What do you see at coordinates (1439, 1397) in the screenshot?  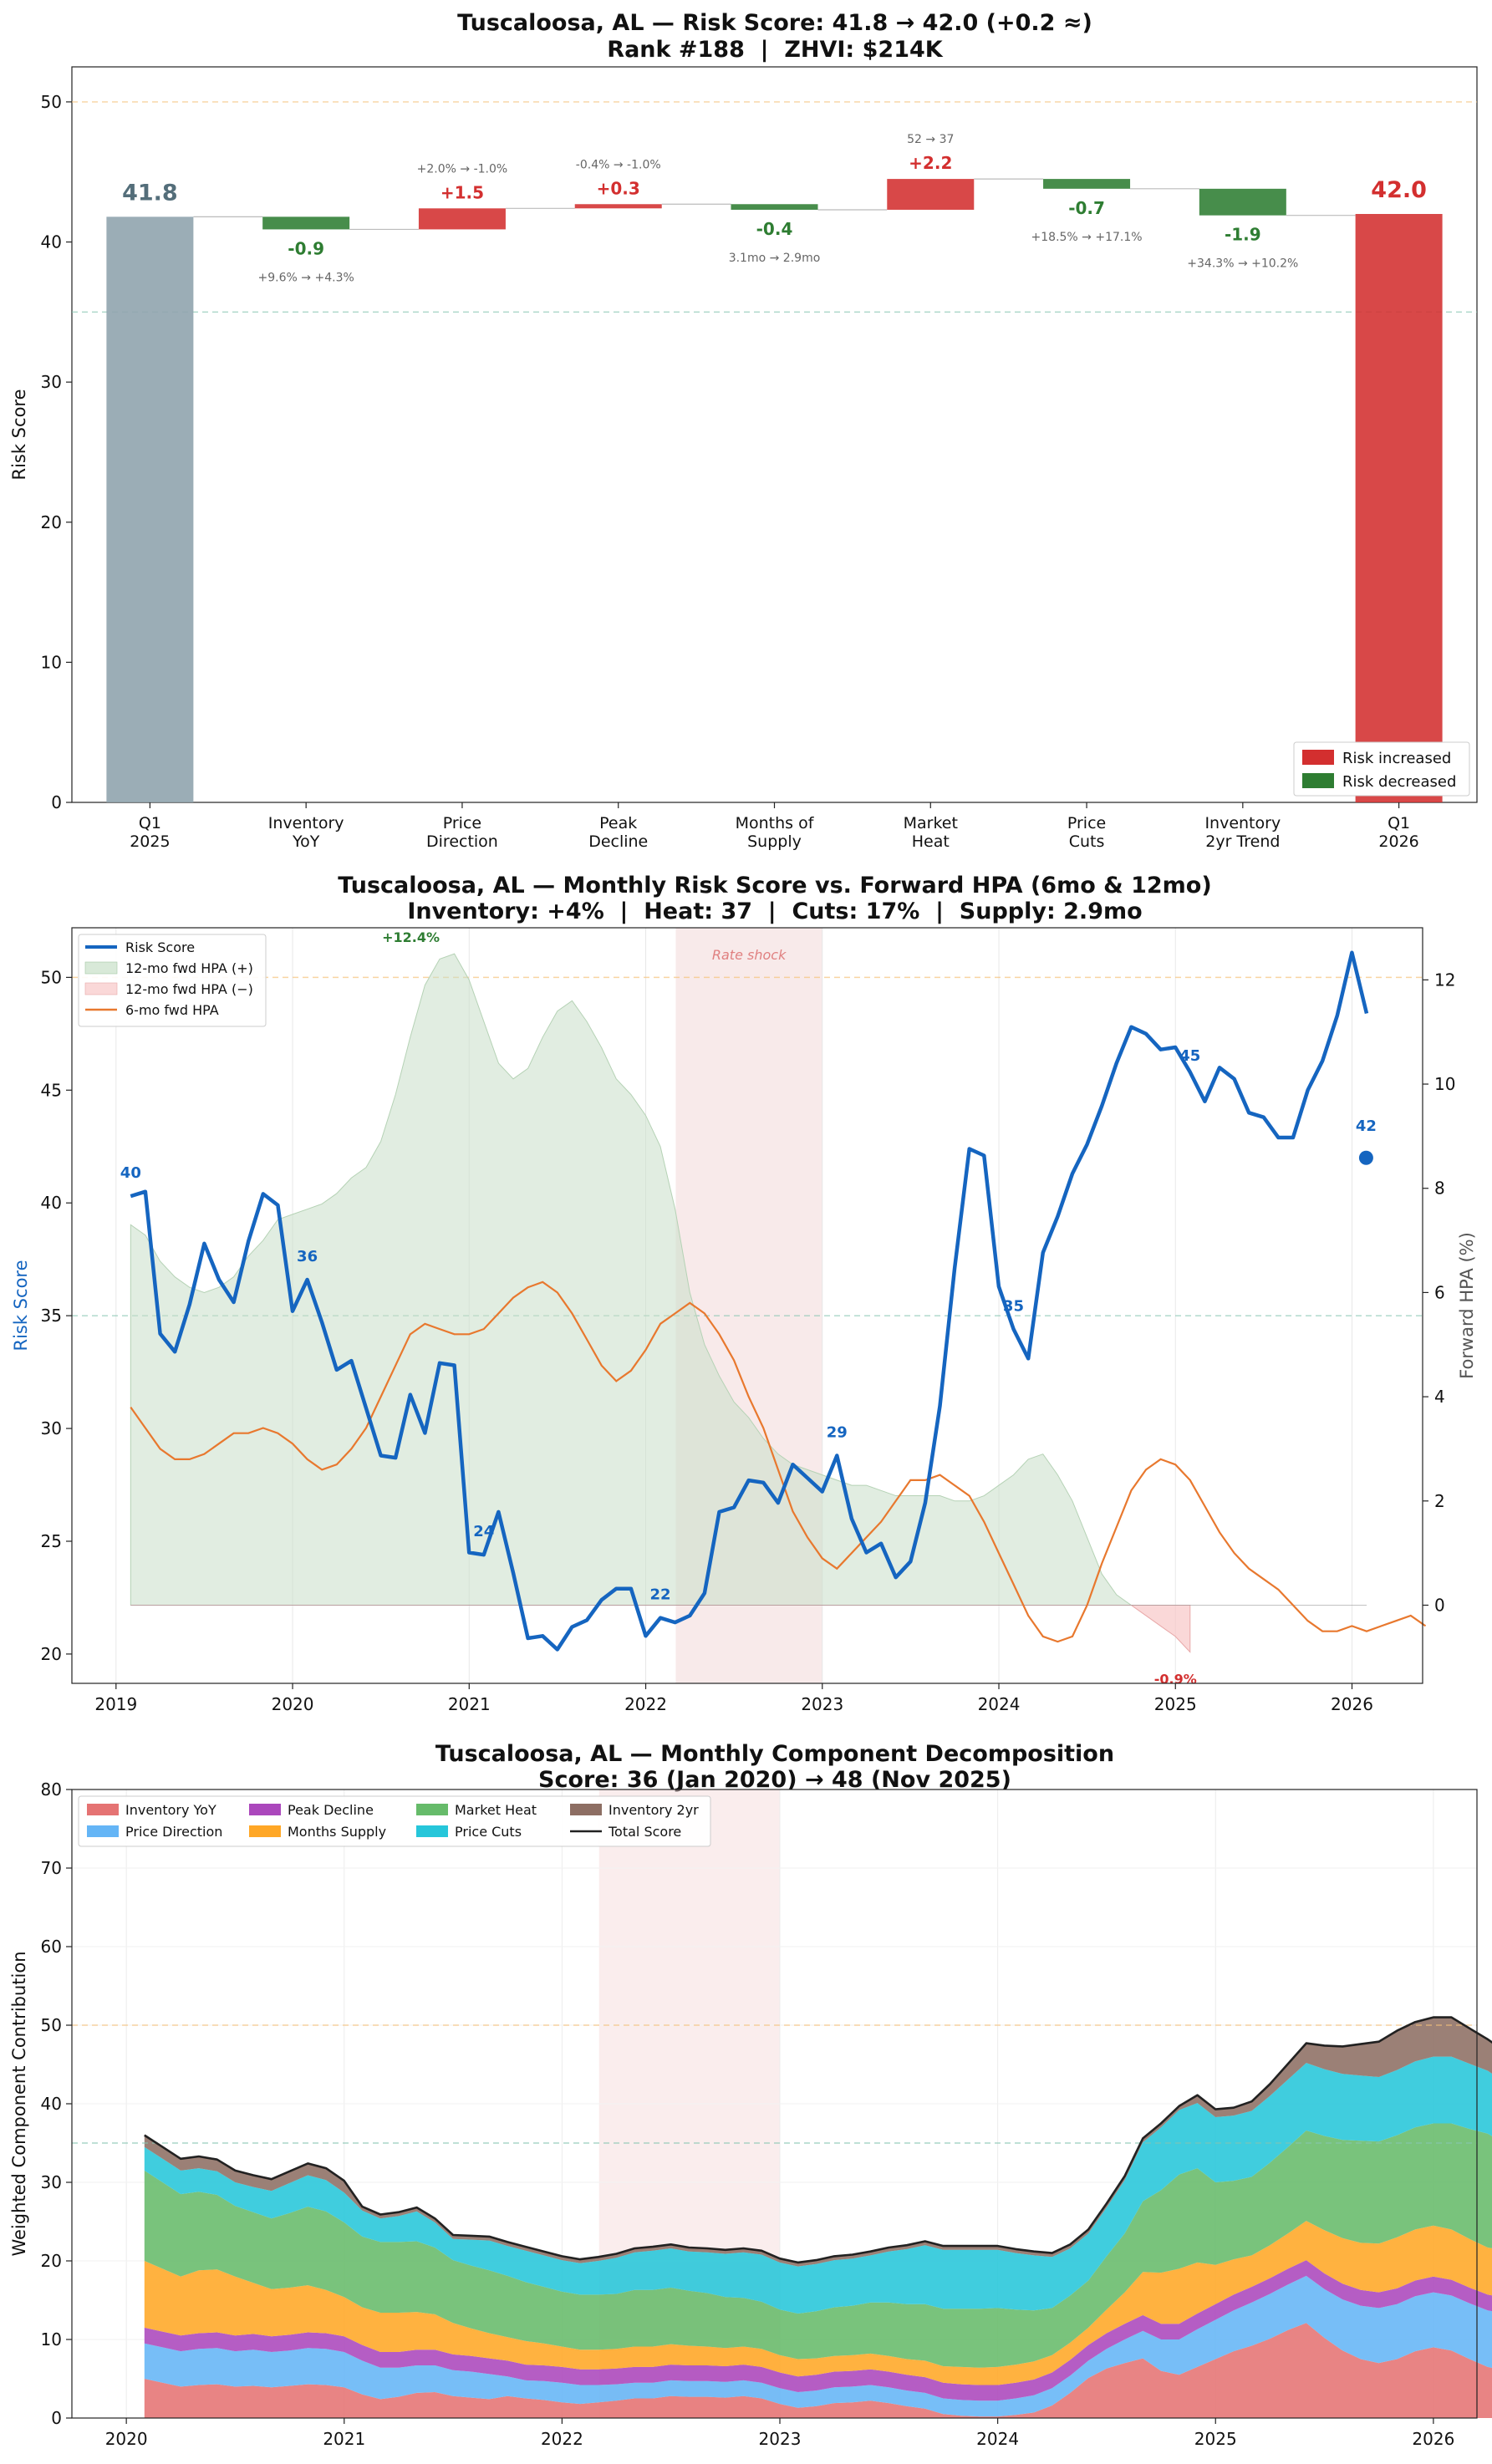 I see `hpa-y-tick-label: 4` at bounding box center [1439, 1397].